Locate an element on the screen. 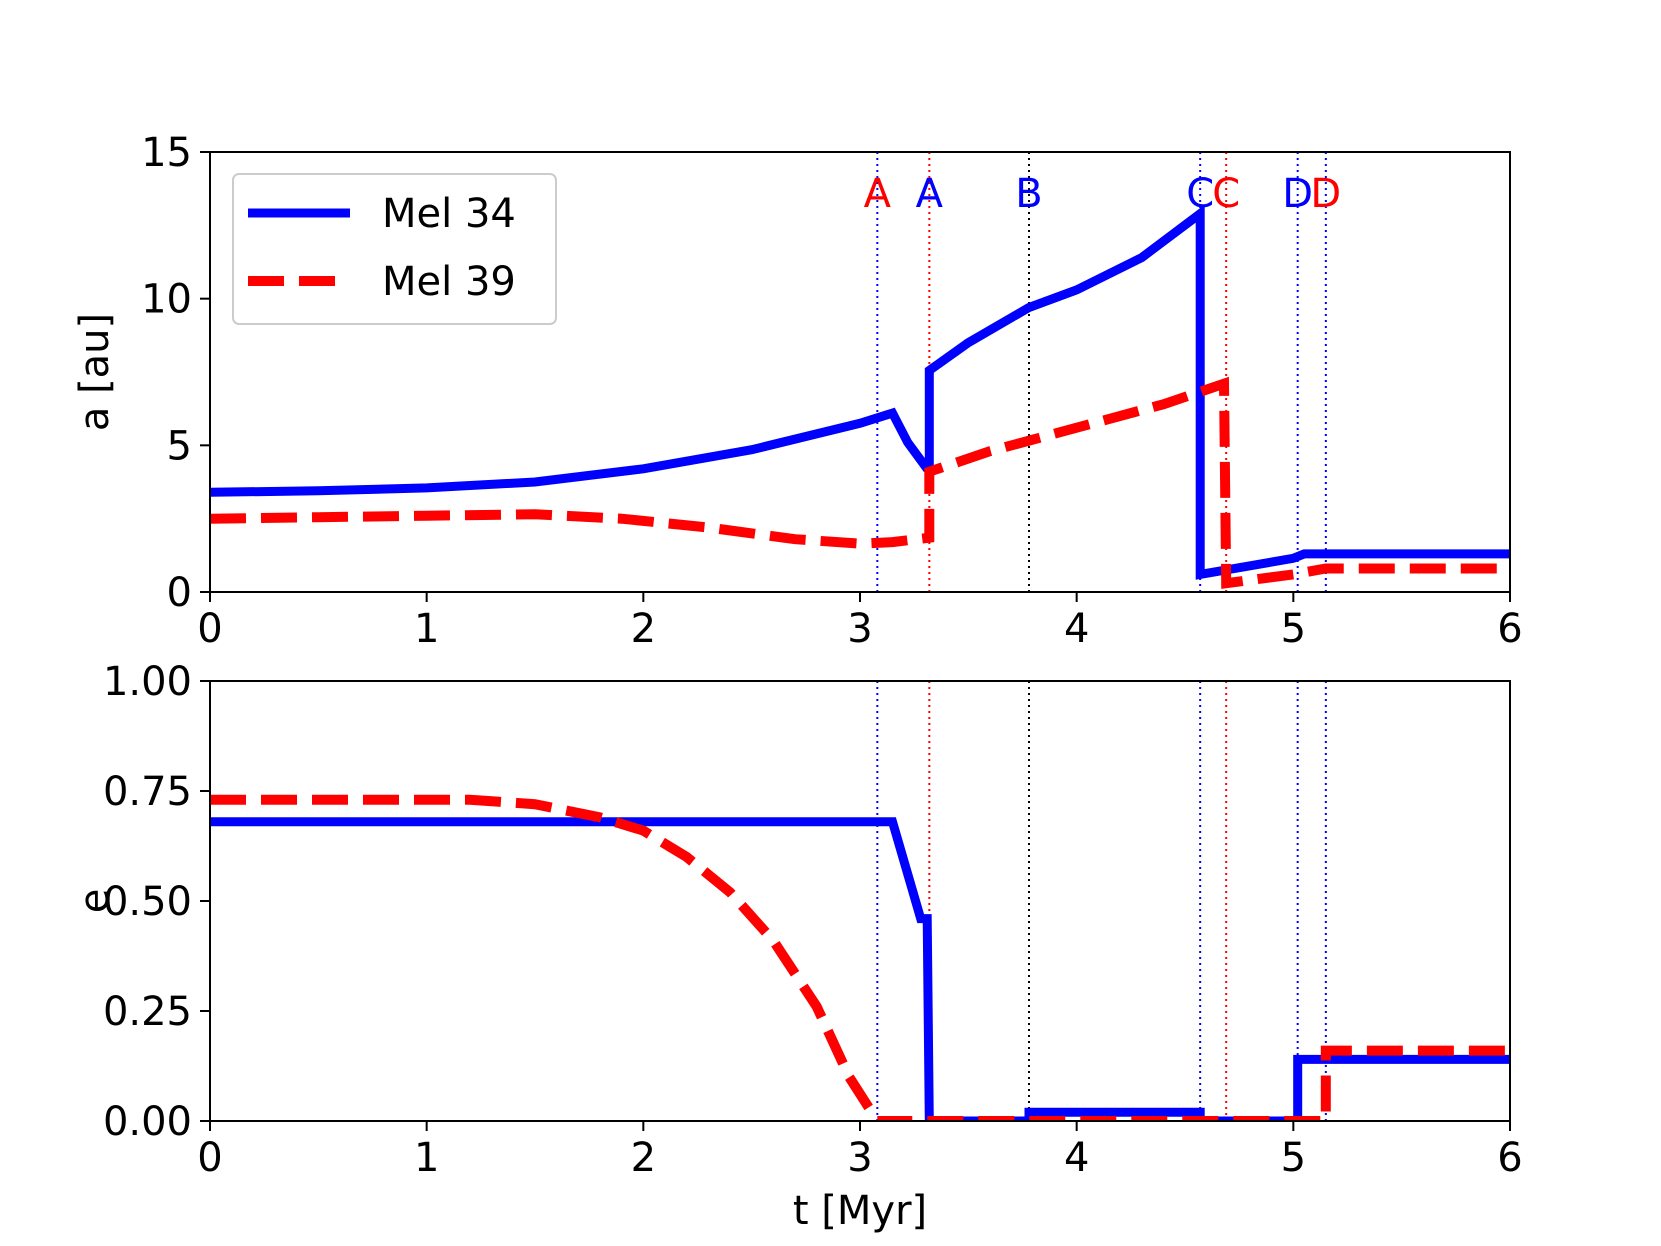  legend-label: Mel 39 is located at coordinates (449, 282).